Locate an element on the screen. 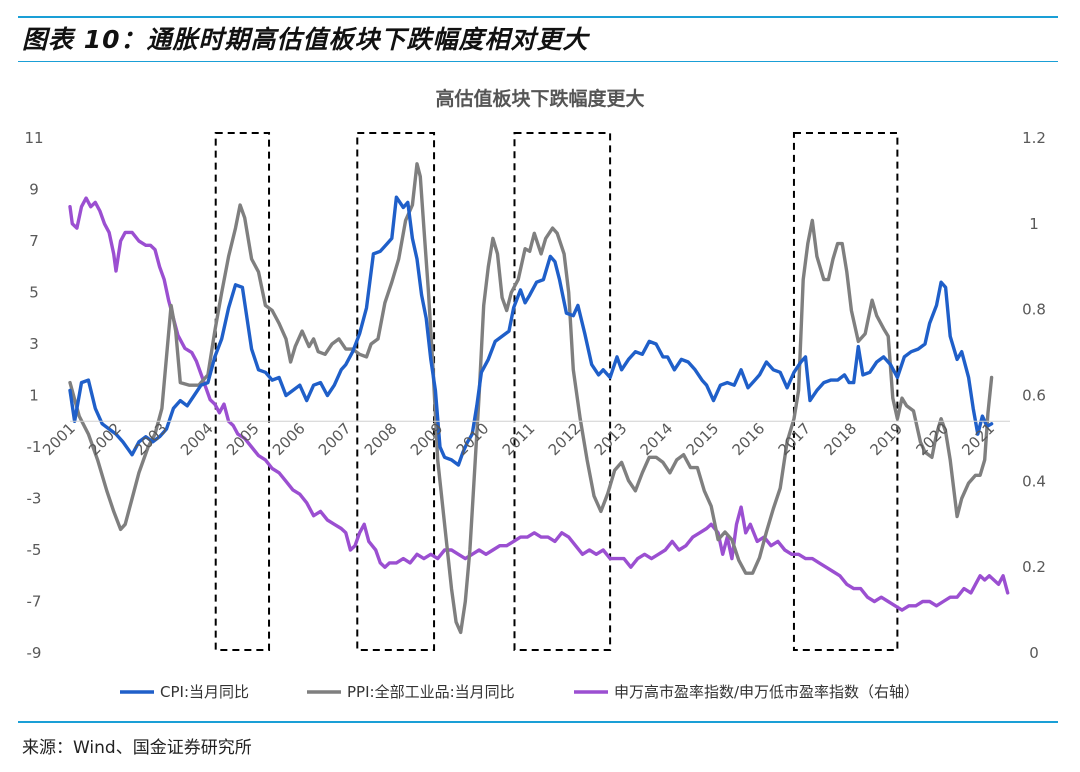 Image resolution: width=1080 pixels, height=772 pixels. x-tick-label: 2001 is located at coordinates (59, 439).